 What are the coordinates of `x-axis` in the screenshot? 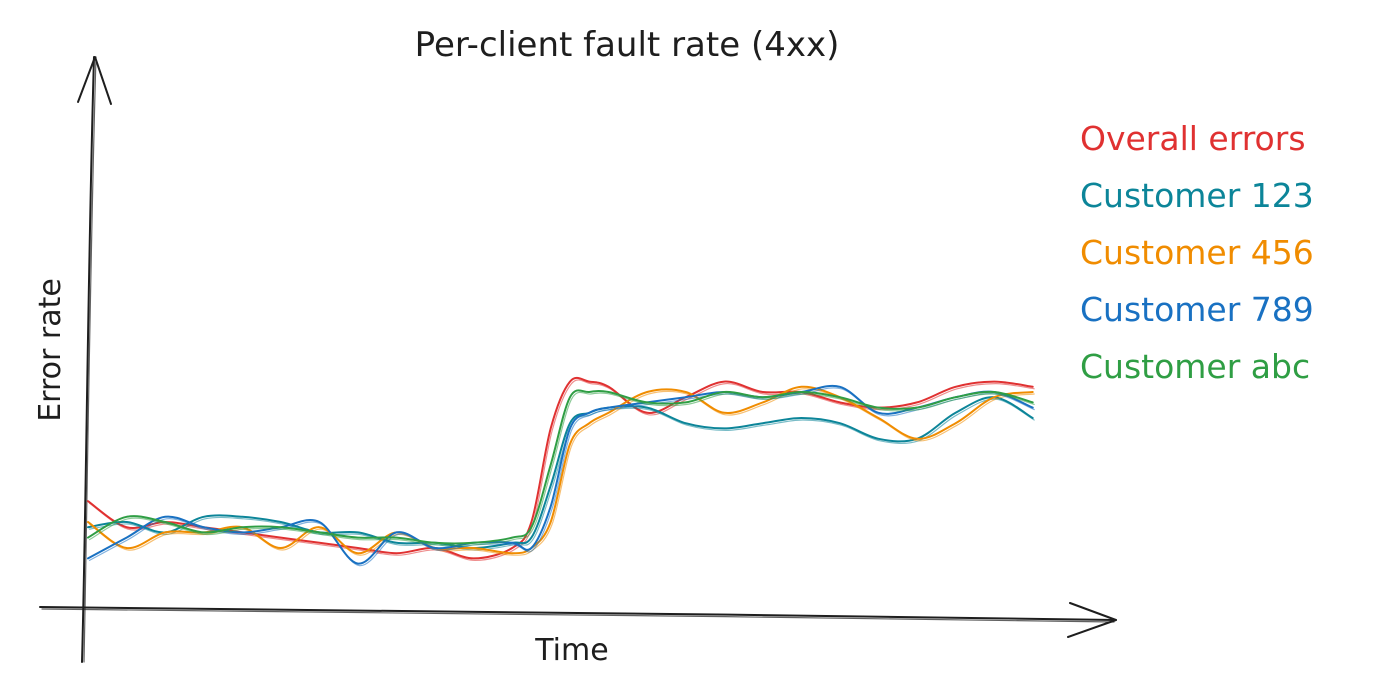 It's located at (578, 620).